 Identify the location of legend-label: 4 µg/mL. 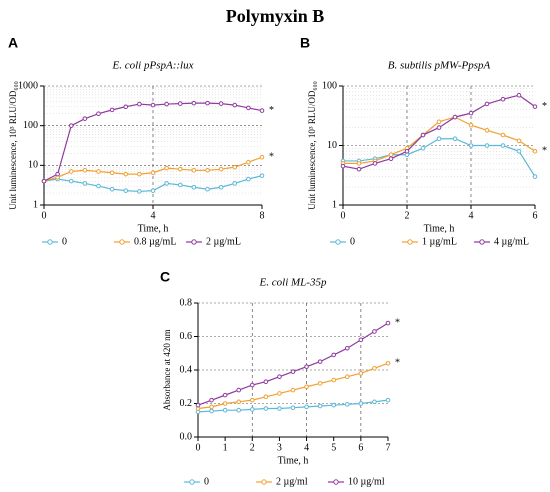
(511, 241).